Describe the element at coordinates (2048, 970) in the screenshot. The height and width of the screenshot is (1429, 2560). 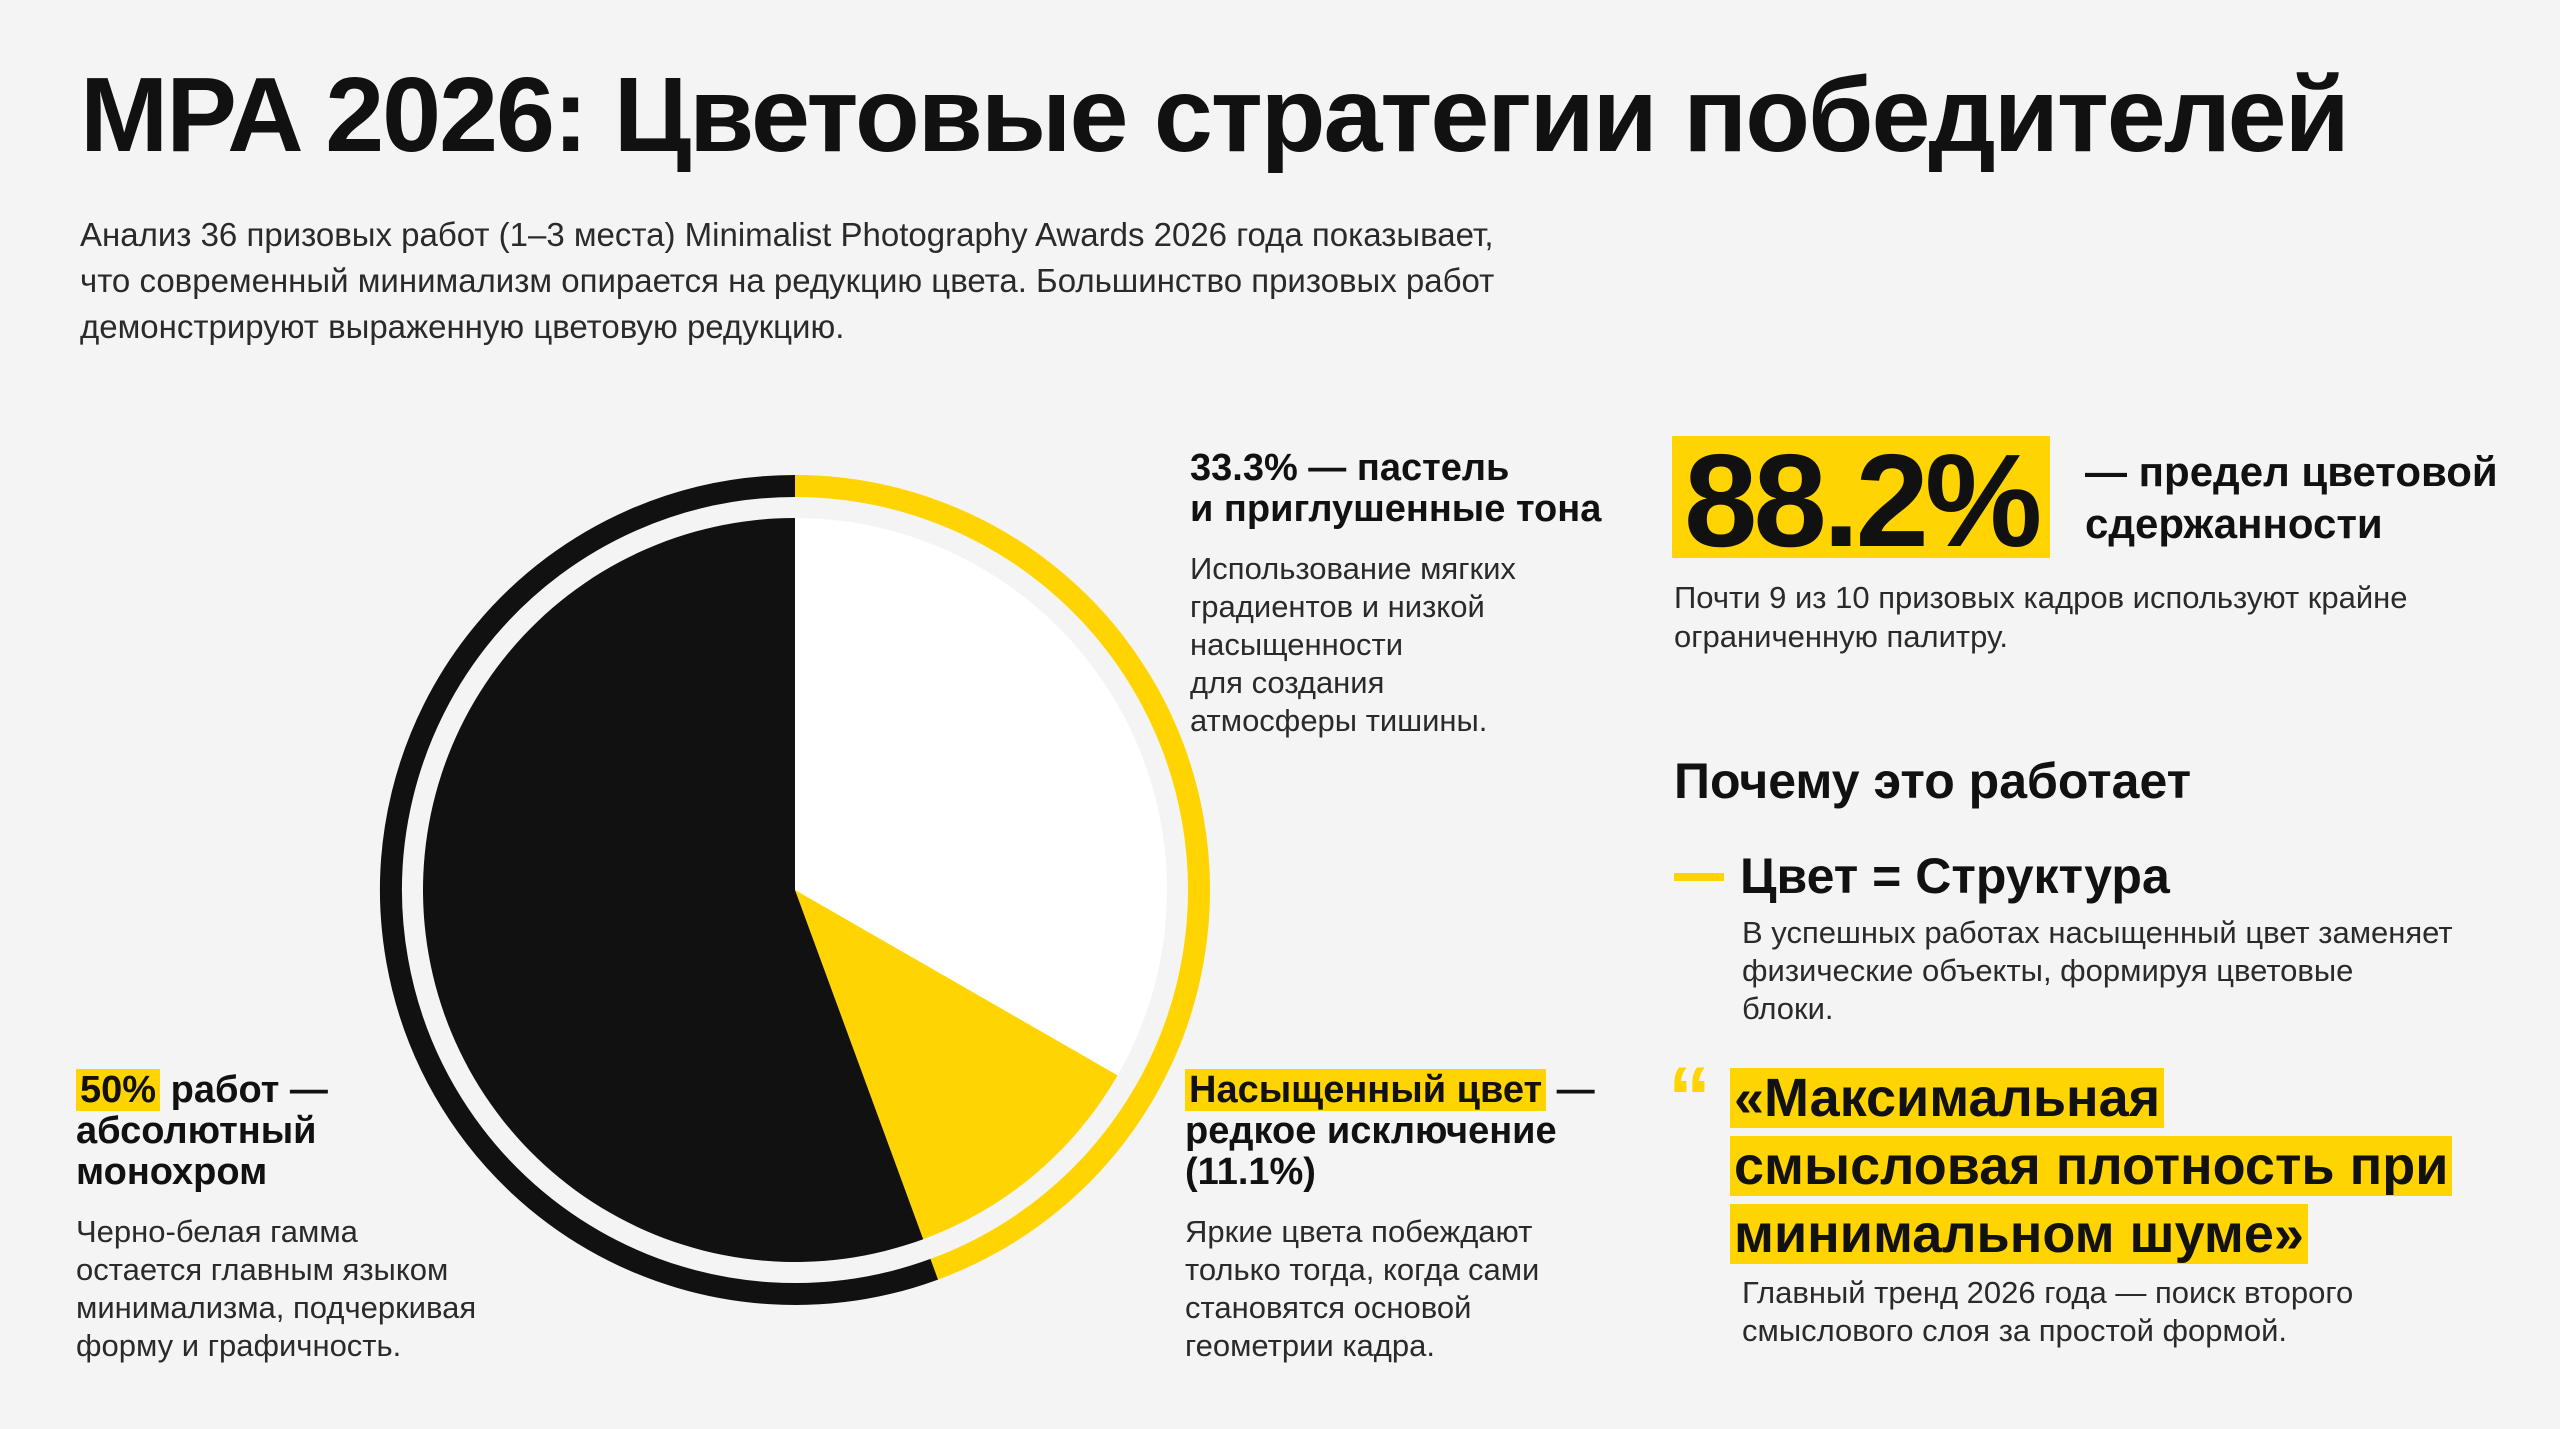
I see `why-text-line: физические объекты, формируя цветовые` at that location.